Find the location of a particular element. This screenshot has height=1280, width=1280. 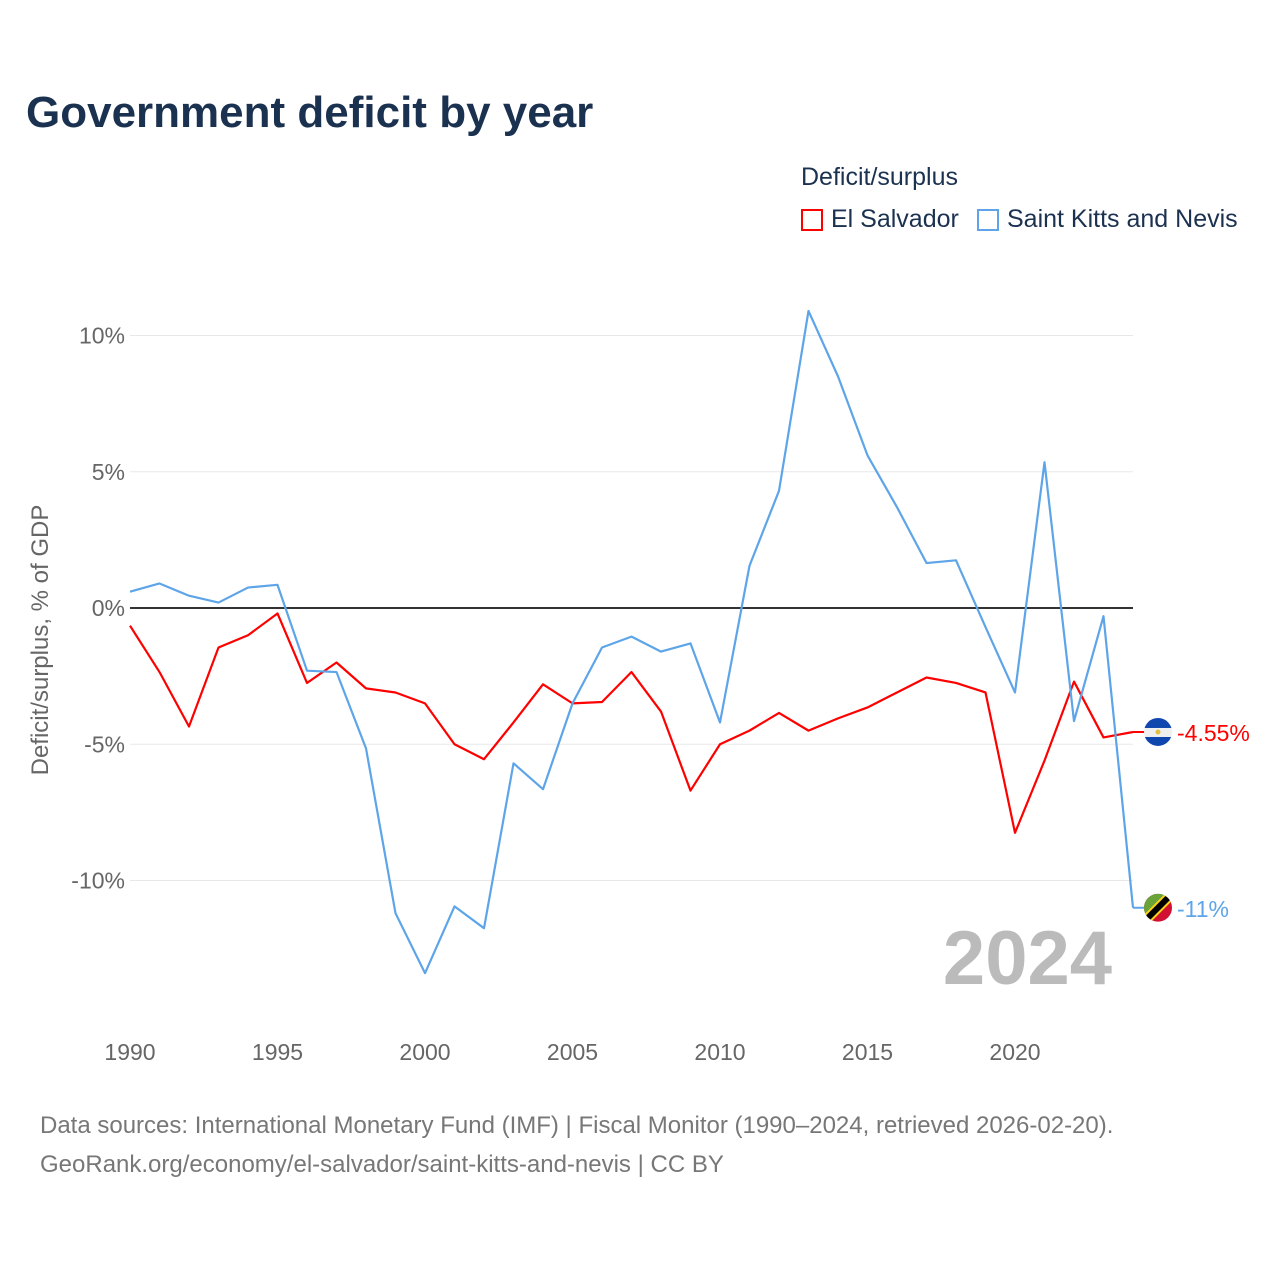

y-tick-label: -5% is located at coordinates (104, 744).